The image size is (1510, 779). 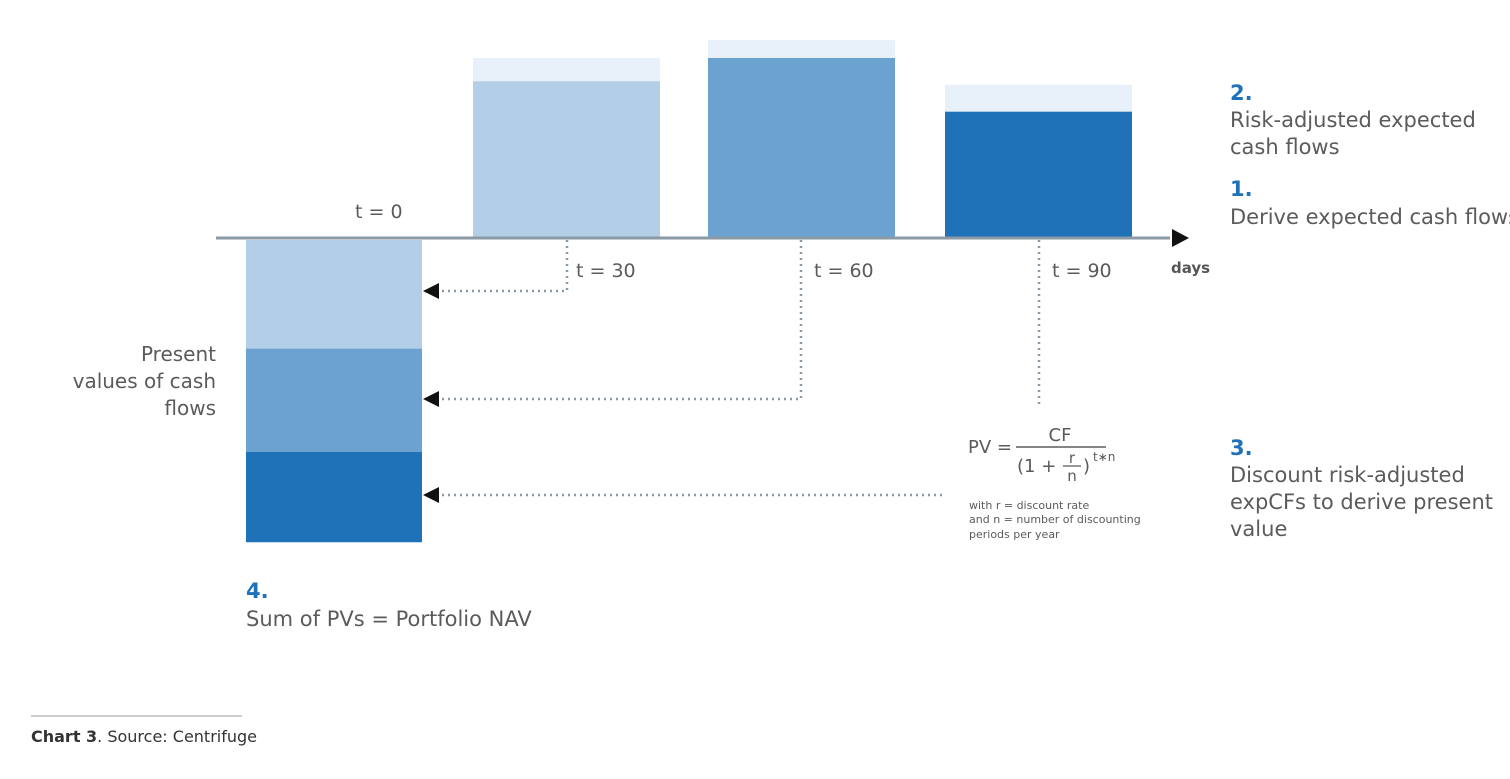 What do you see at coordinates (1072, 476) in the screenshot?
I see `formula-n: n` at bounding box center [1072, 476].